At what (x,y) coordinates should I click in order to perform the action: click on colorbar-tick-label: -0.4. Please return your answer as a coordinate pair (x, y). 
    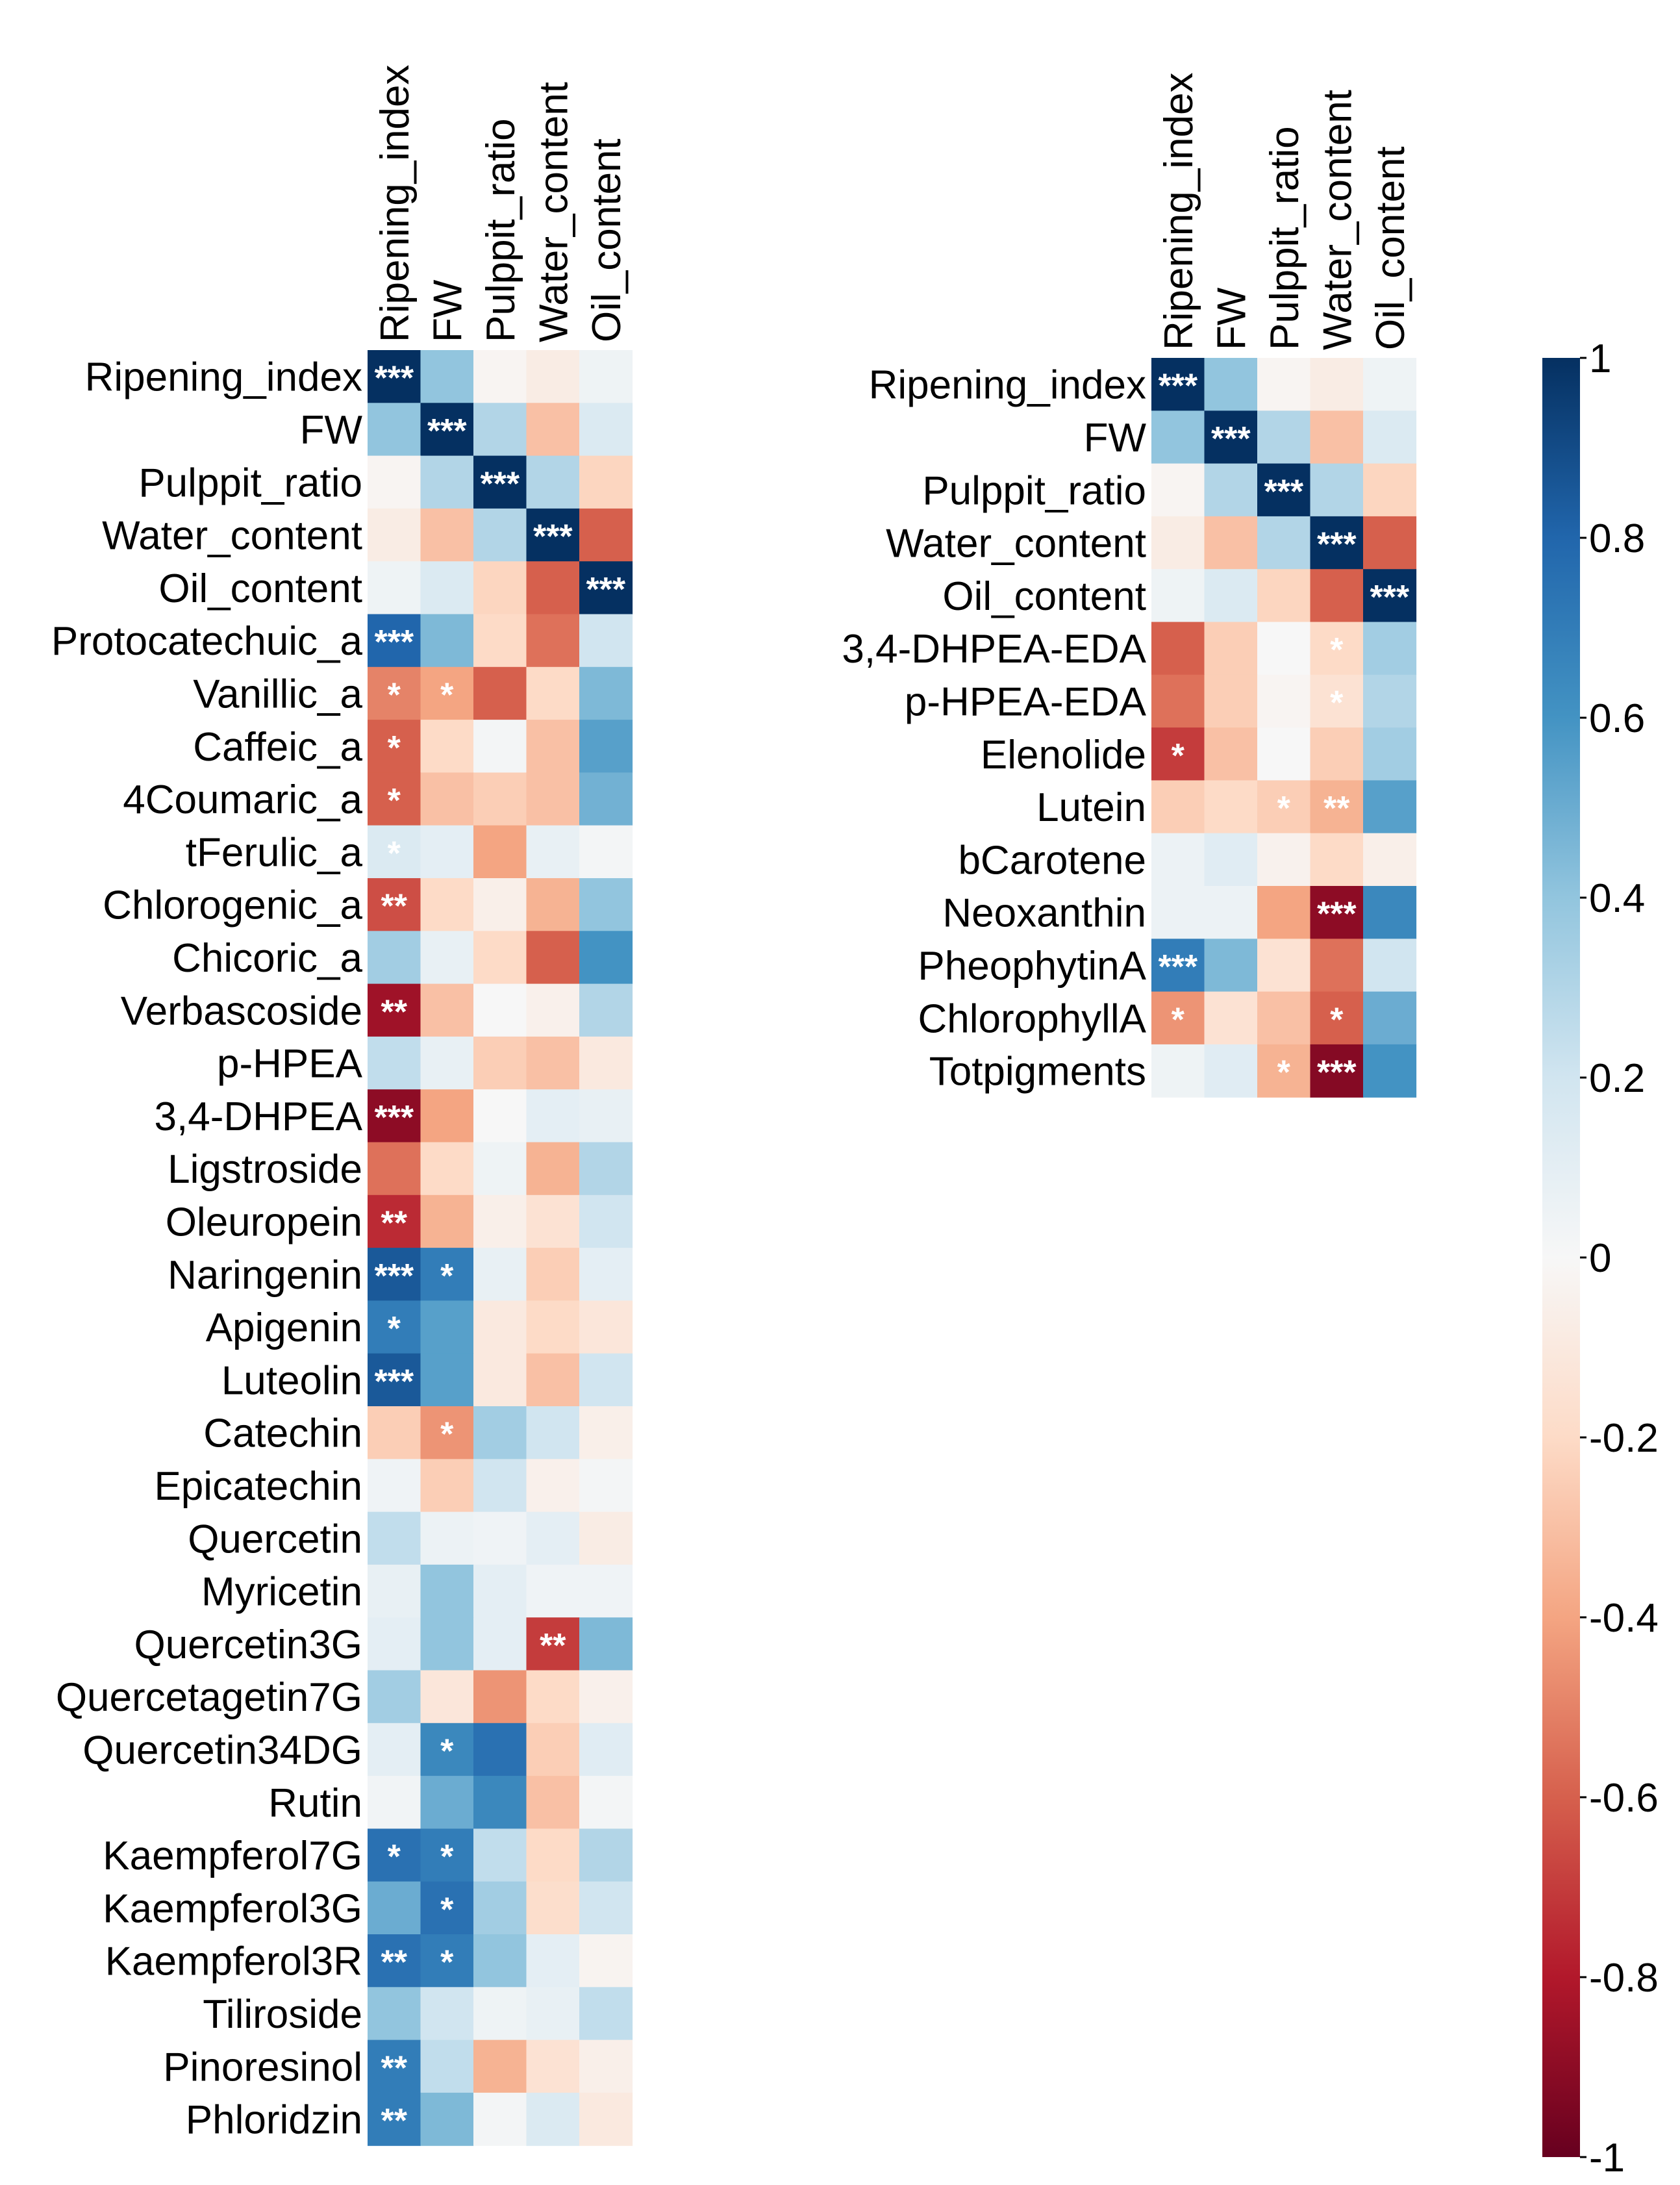
    Looking at the image, I should click on (1624, 1618).